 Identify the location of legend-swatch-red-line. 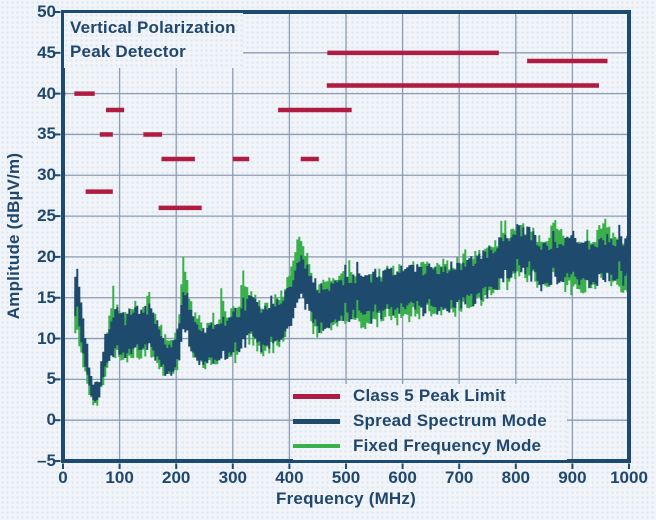
(316, 396).